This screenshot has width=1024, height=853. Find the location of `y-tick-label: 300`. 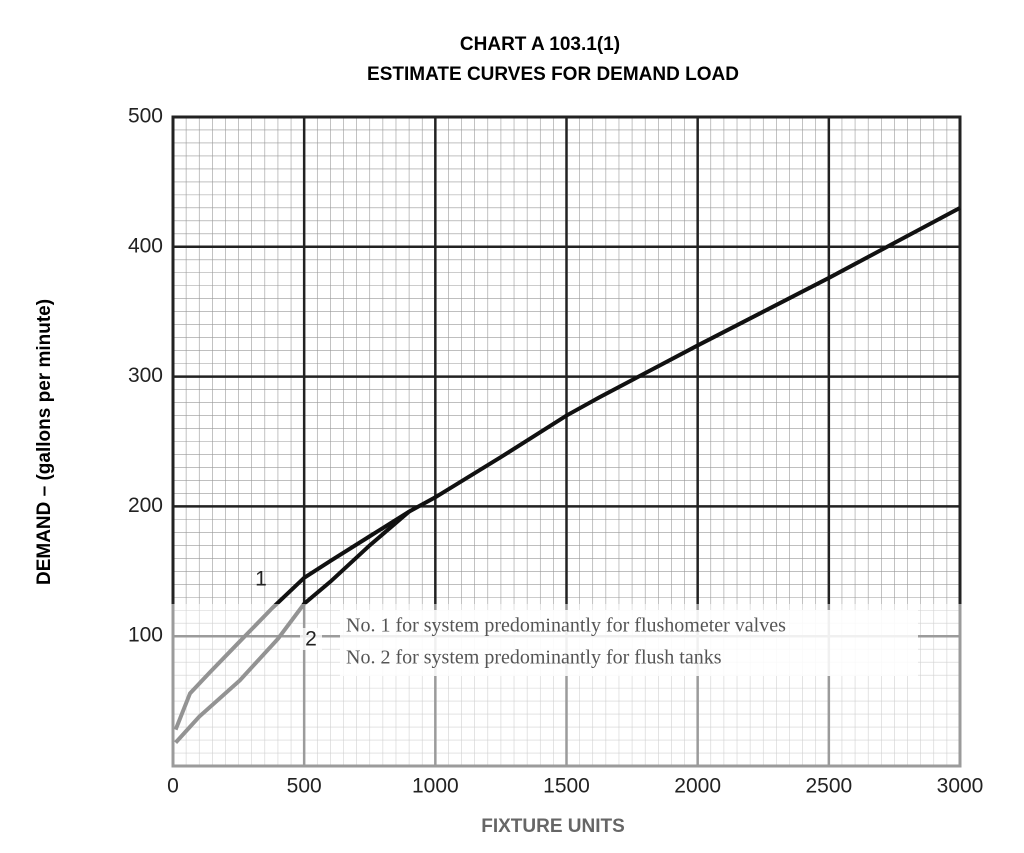

y-tick-label: 300 is located at coordinates (145, 375).